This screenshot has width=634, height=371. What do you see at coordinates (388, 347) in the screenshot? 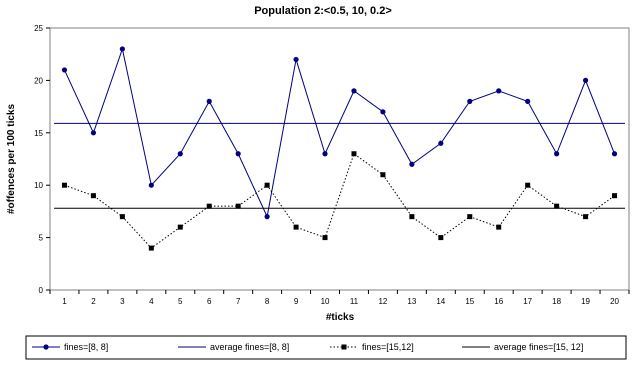
I see `legend-label: fines=[15,12]` at bounding box center [388, 347].